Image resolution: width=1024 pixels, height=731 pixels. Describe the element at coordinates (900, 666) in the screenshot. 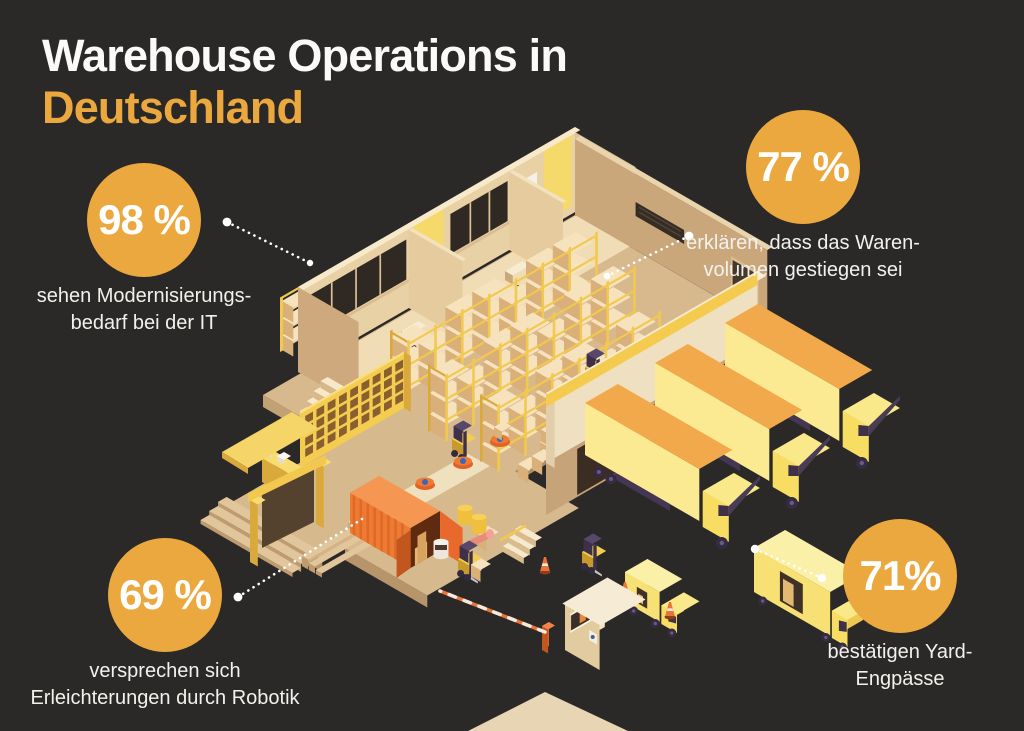

I see `stat-caption: bestätigen Yard- Engpässe` at that location.